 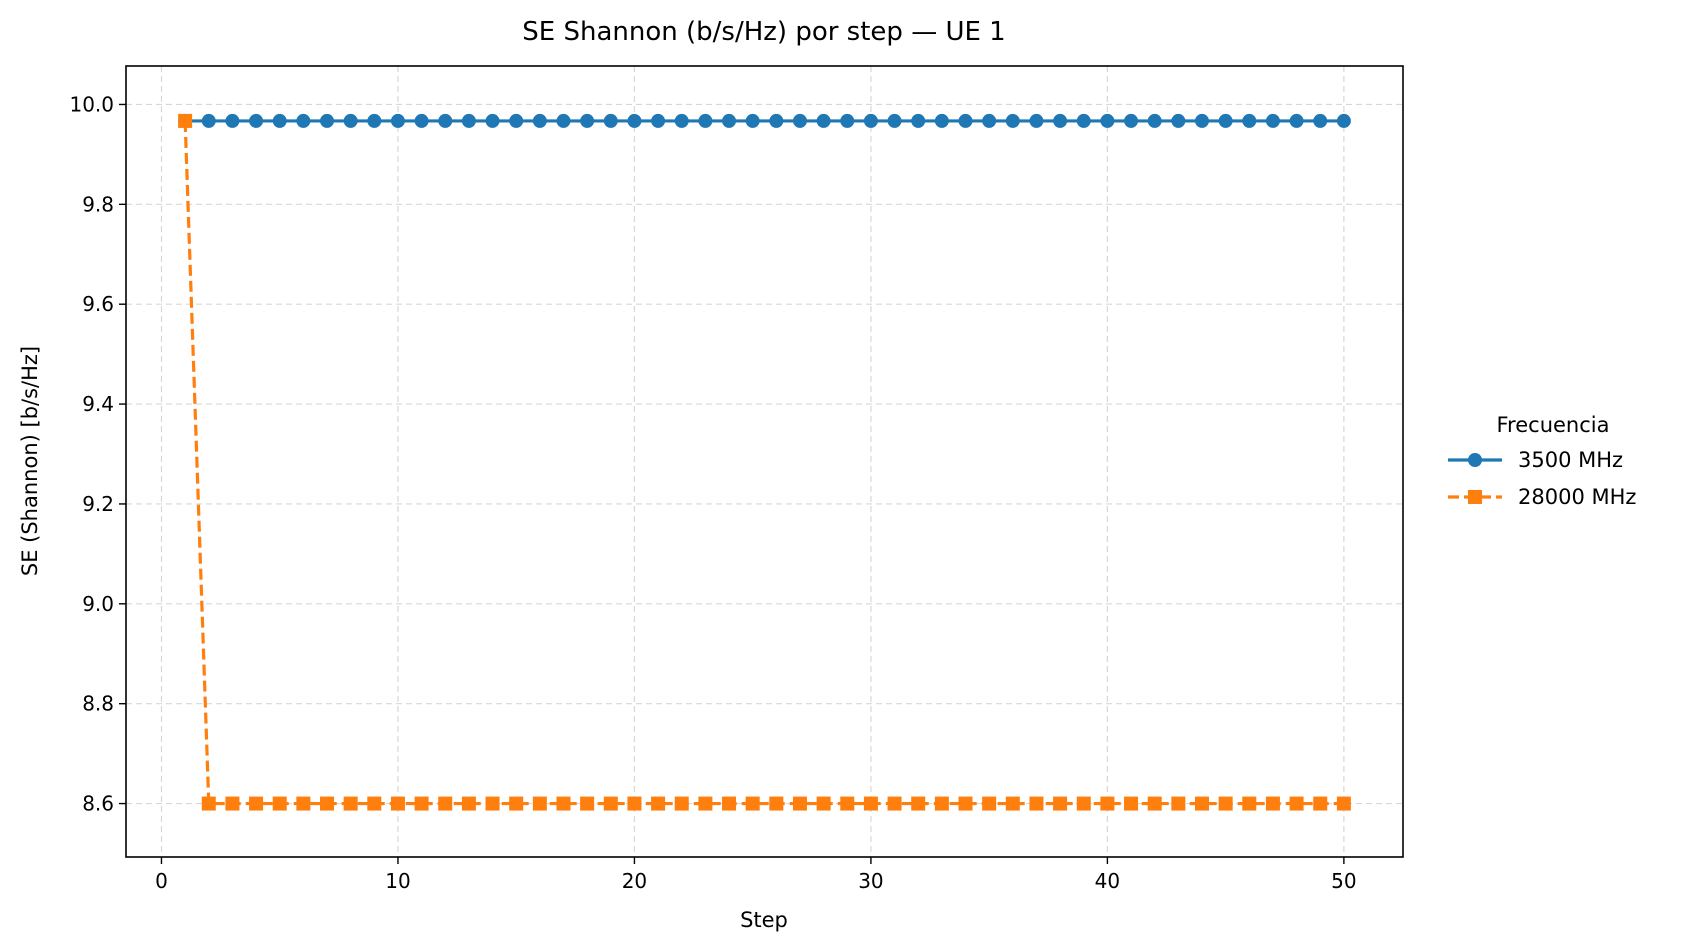 What do you see at coordinates (1542, 478) in the screenshot?
I see `legend-entries: 3500 MHz 28000 MHz` at bounding box center [1542, 478].